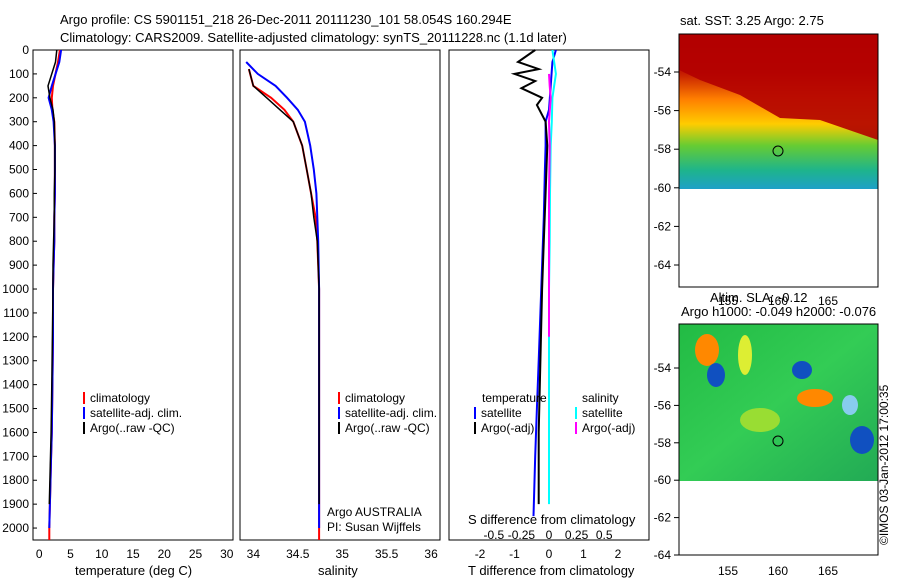 The width and height of the screenshot is (900, 585). What do you see at coordinates (55, 294) in the screenshot?
I see `temp-series` at bounding box center [55, 294].